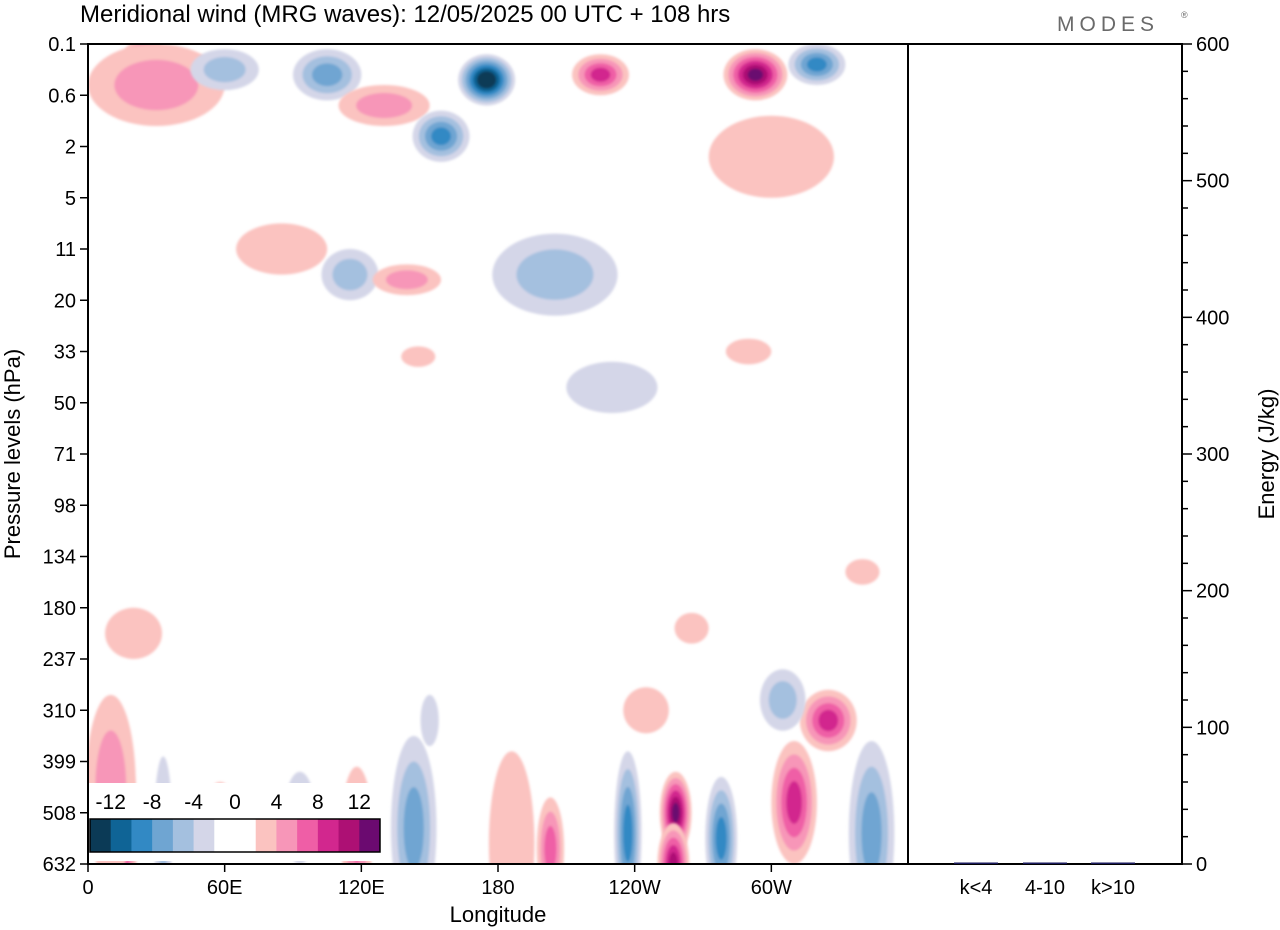  What do you see at coordinates (437, 881) in the screenshot?
I see `longitude-axis: 0 60E 120E 180 120W 60W` at bounding box center [437, 881].